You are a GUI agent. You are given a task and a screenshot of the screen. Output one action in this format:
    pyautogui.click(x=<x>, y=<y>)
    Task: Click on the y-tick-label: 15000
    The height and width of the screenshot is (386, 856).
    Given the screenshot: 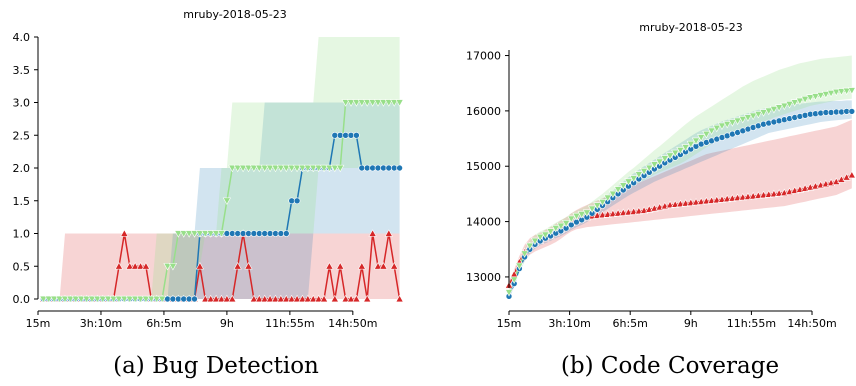 What is the action you would take?
    pyautogui.click(x=483, y=166)
    